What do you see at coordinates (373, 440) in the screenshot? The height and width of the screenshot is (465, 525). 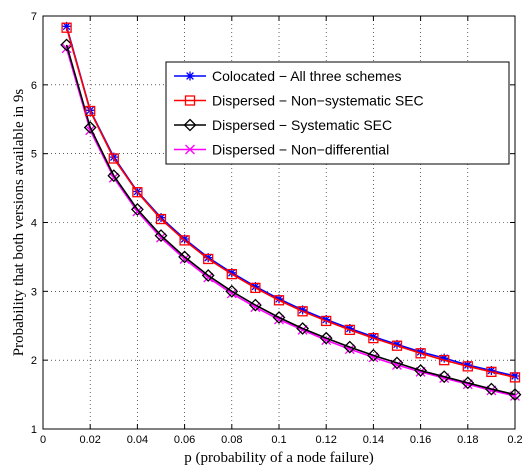 I see `x-tick-label: 0.14` at bounding box center [373, 440].